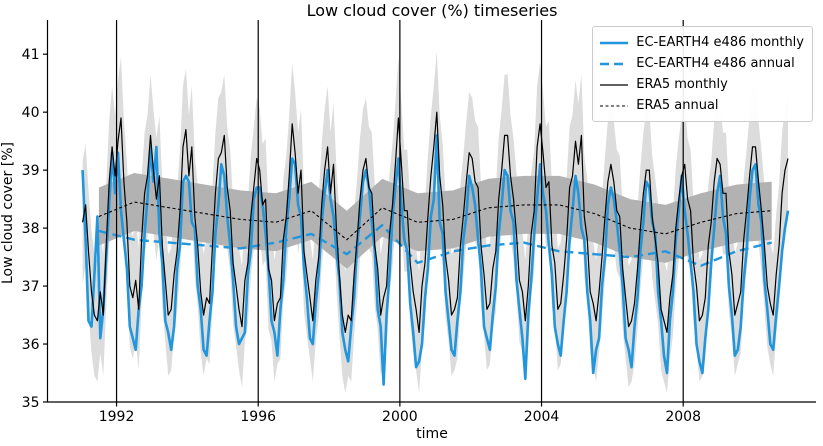 This screenshot has width=823, height=446. What do you see at coordinates (31, 113) in the screenshot?
I see `y-tick-label: 40` at bounding box center [31, 113].